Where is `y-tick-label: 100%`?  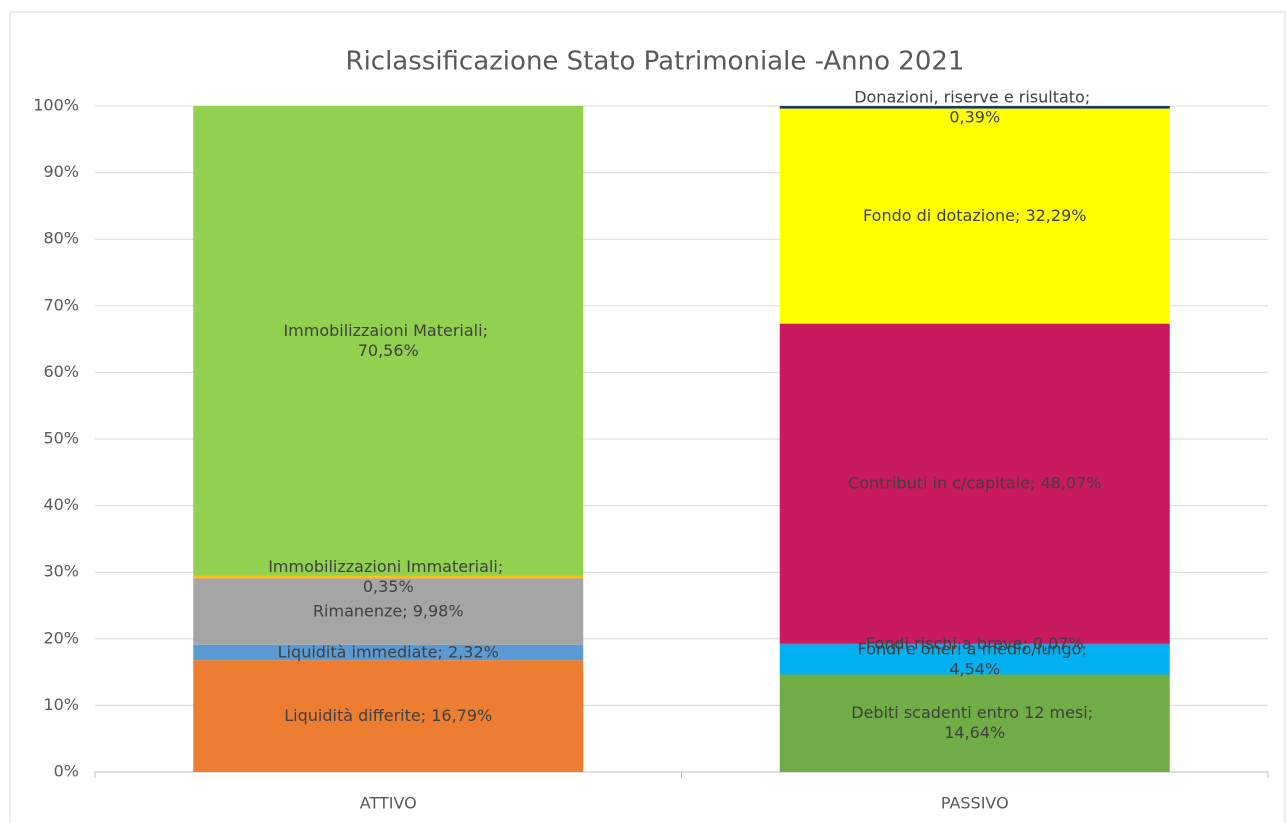
y-tick-label: 100% is located at coordinates (56, 105).